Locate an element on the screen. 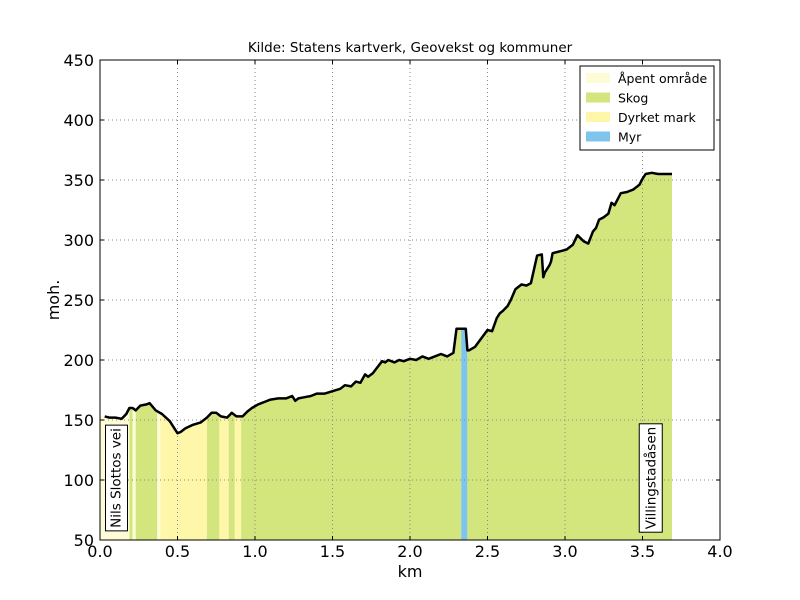  y-tick-label: 350 is located at coordinates (78, 180).